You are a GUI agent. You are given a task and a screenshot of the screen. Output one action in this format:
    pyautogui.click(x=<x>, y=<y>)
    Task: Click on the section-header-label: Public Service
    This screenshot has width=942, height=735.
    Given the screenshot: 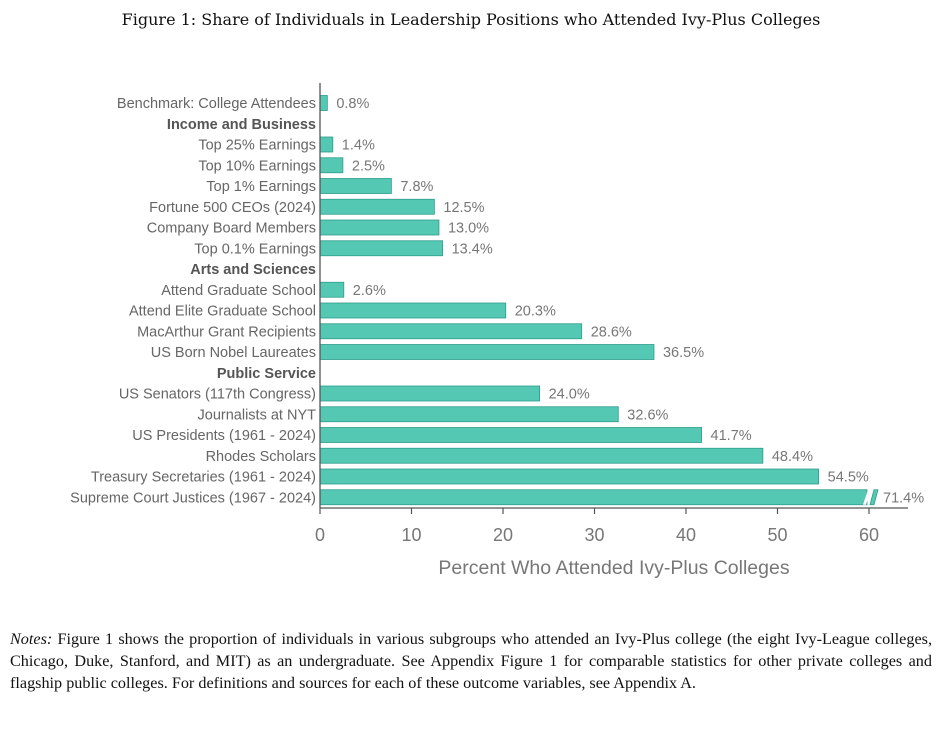 What is the action you would take?
    pyautogui.click(x=266, y=374)
    